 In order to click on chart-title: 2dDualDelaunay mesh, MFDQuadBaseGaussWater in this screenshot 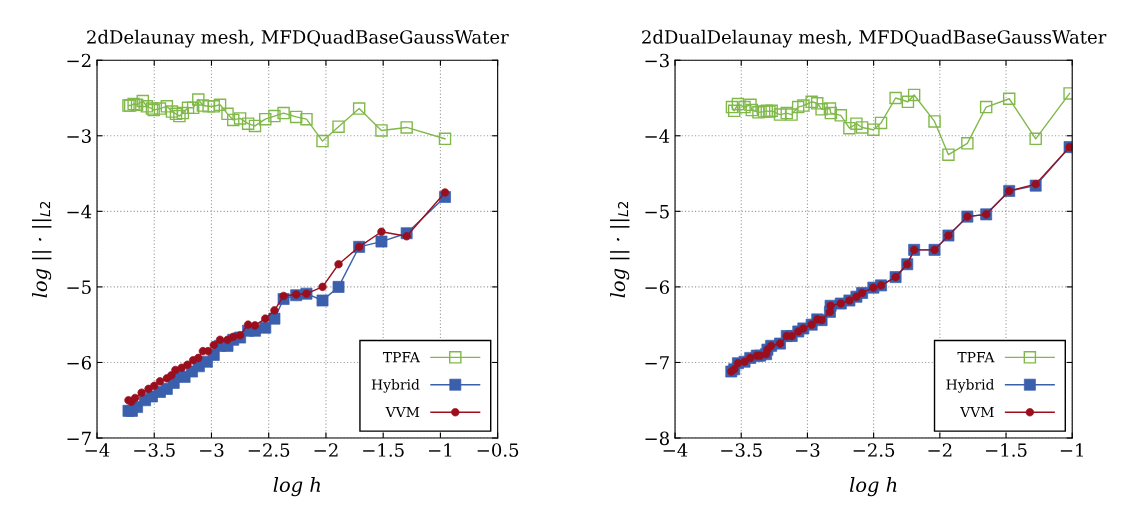, I will do `click(874, 38)`.